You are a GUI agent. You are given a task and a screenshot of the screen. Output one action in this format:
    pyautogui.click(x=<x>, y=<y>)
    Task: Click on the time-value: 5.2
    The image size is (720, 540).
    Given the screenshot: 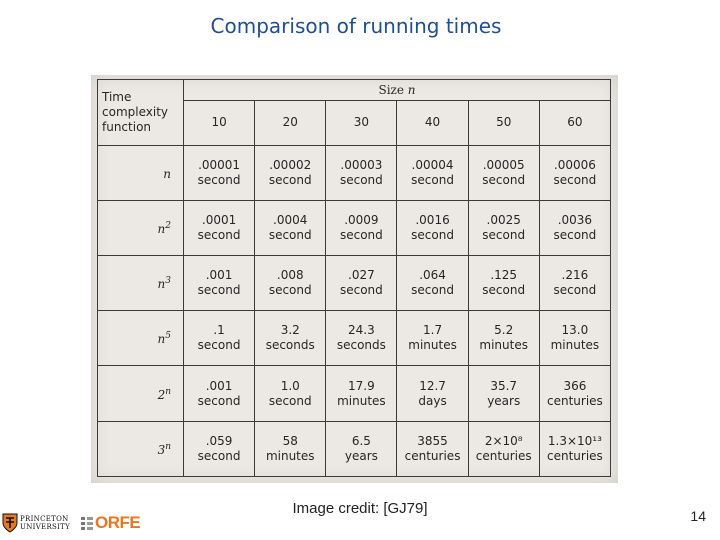 What is the action you would take?
    pyautogui.click(x=504, y=330)
    